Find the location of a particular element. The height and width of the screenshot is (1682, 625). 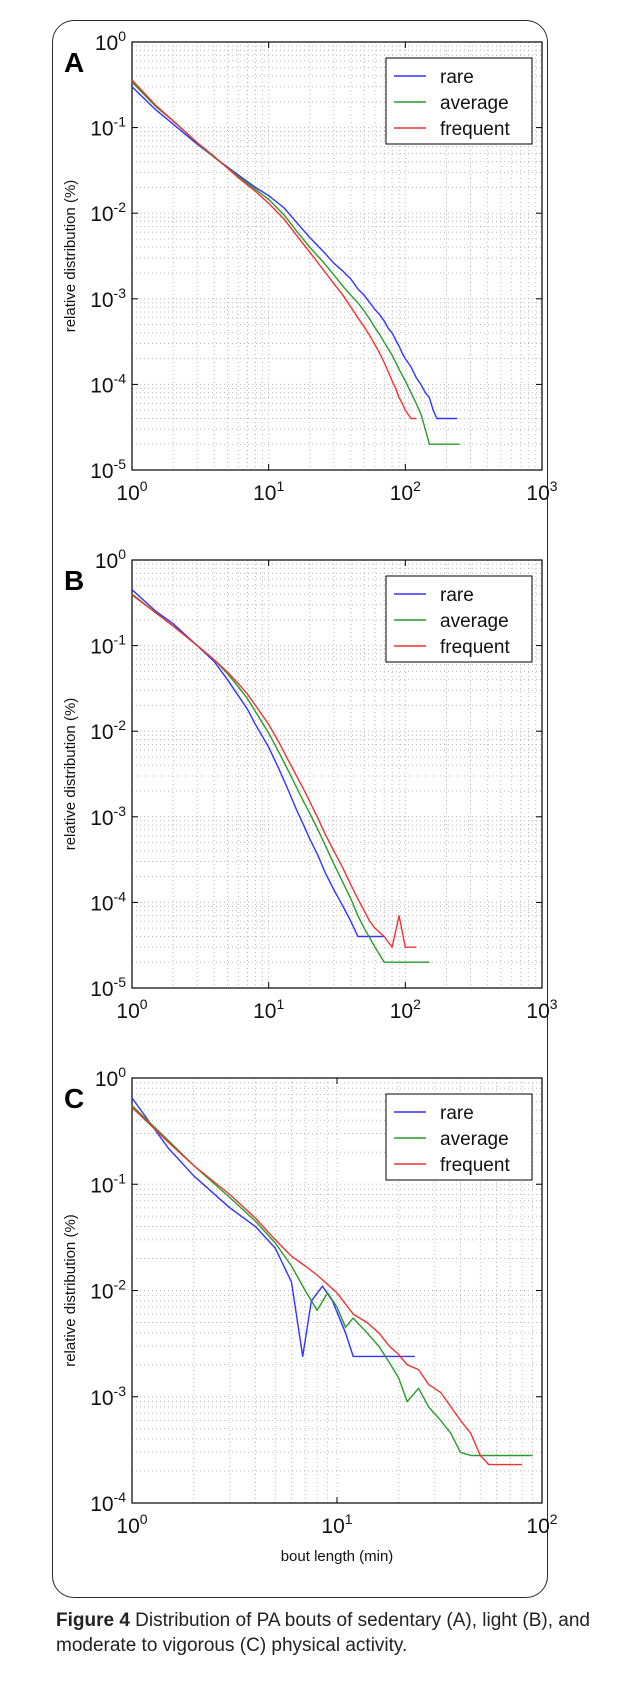

panel-label: C is located at coordinates (74, 1098).